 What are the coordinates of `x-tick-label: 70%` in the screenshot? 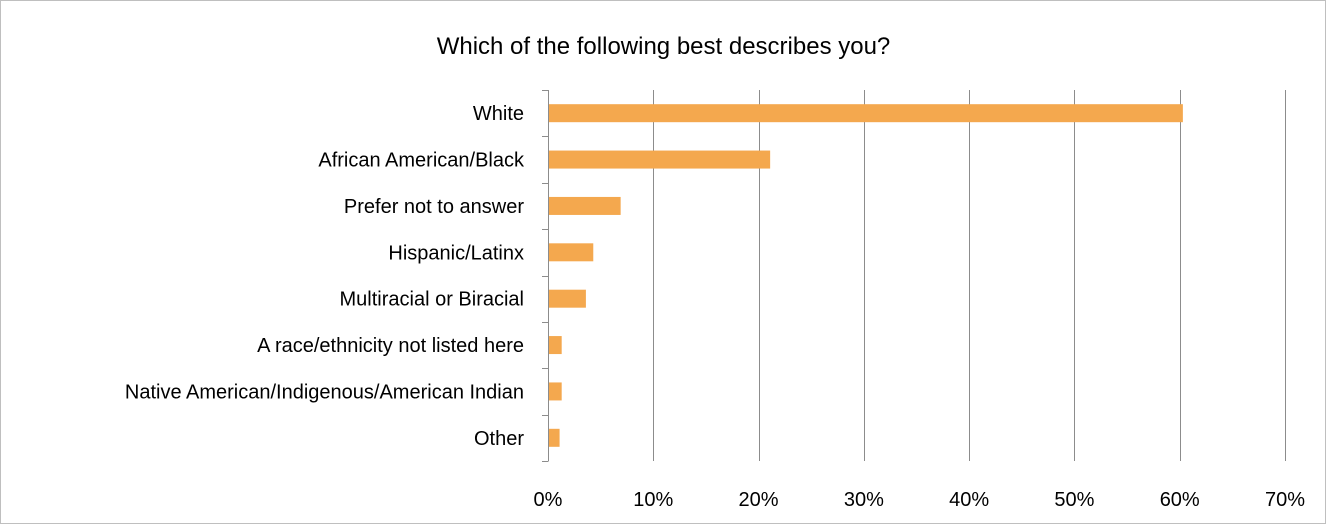 It's located at (1285, 500).